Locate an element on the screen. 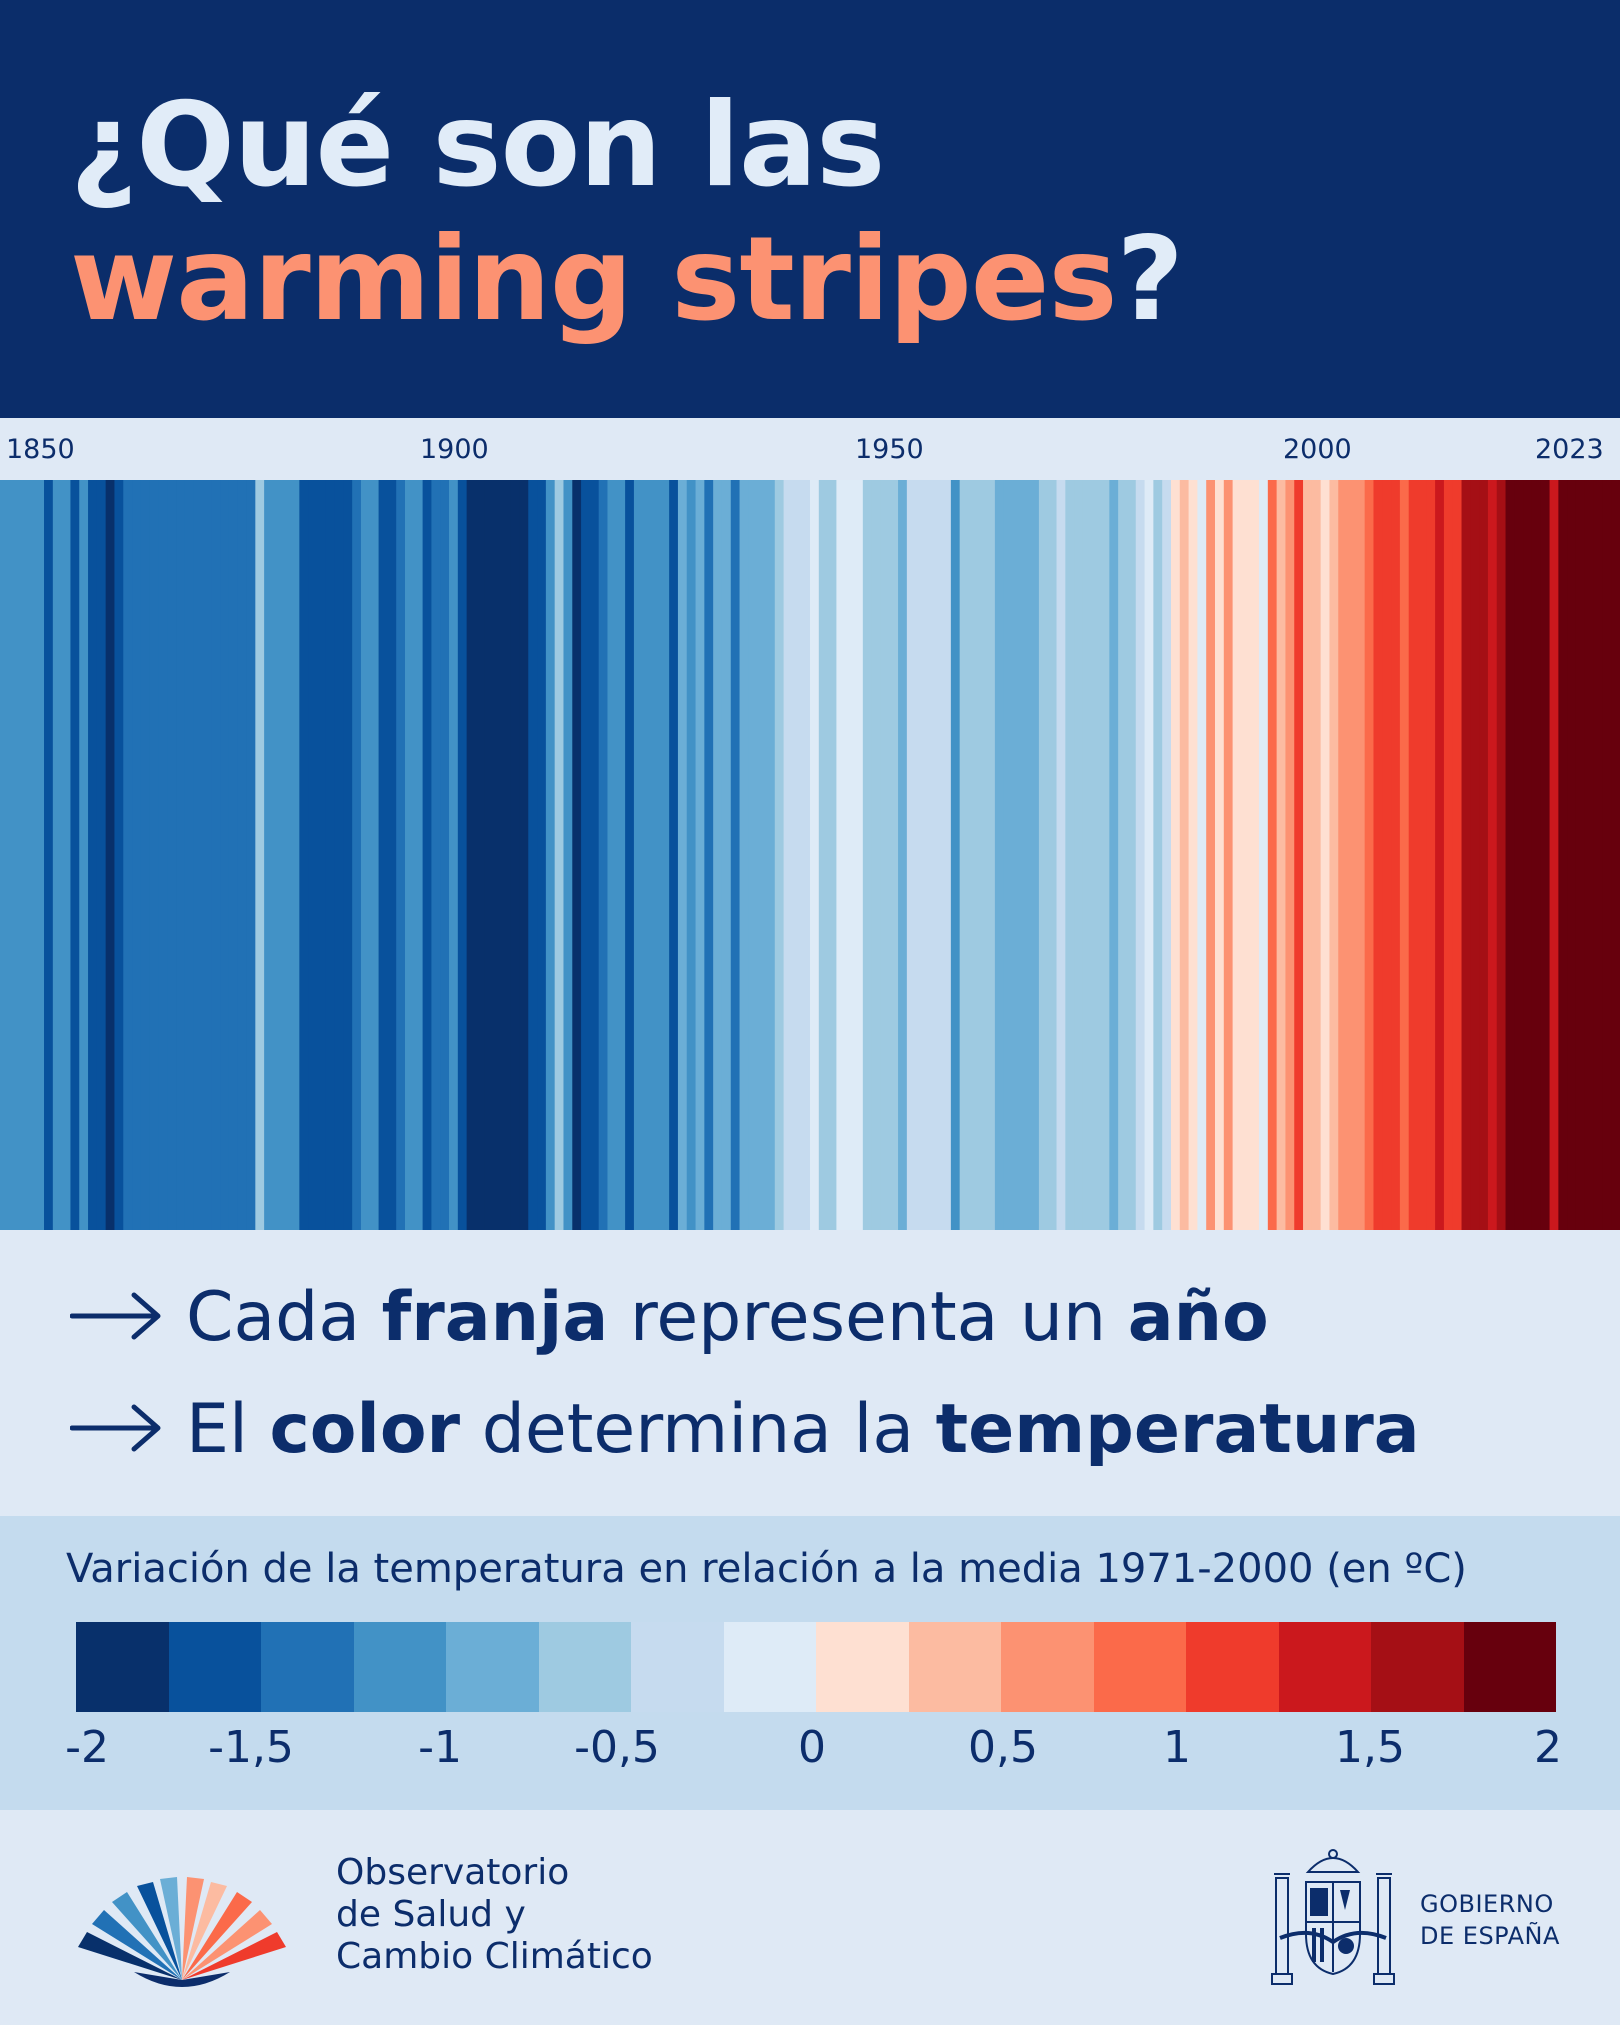  stripe-year-1933 is located at coordinates (735, 855).